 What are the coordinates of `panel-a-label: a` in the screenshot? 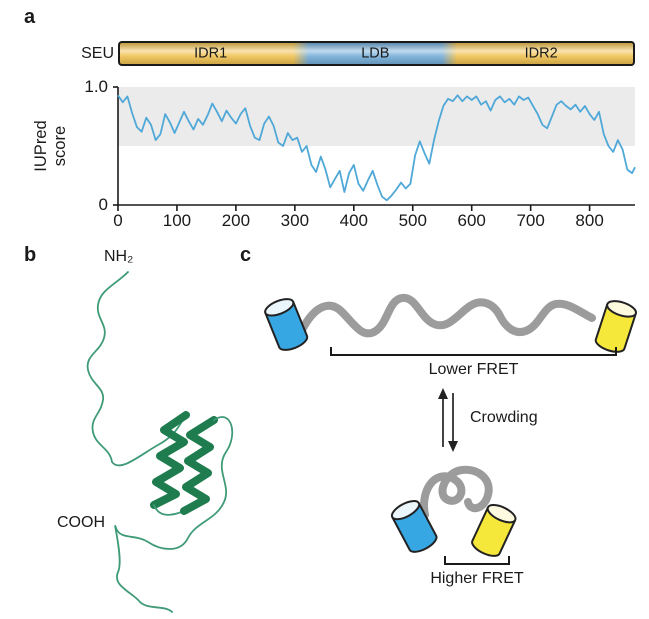 It's located at (30, 17).